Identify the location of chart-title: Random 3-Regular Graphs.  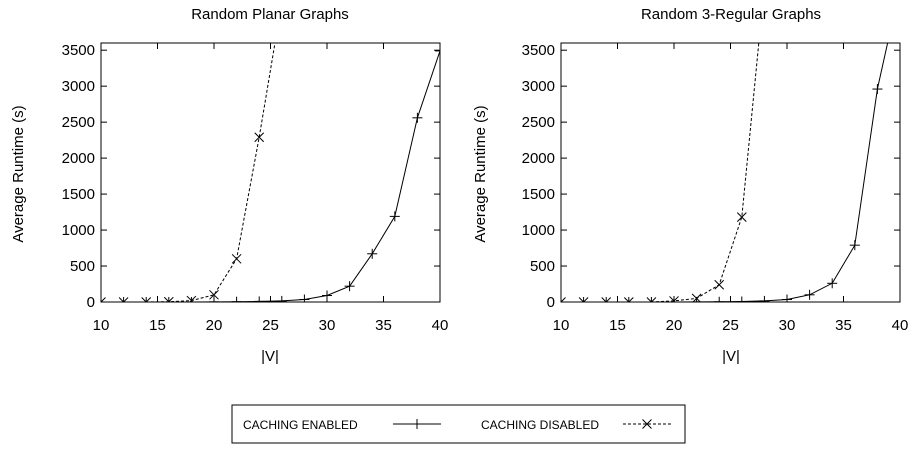
(731, 14).